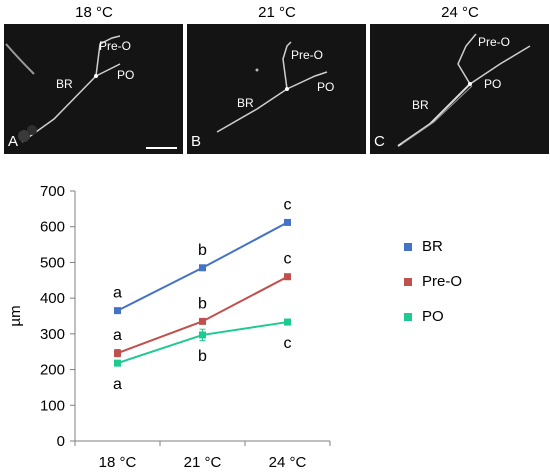 This screenshot has width=550, height=474. Describe the element at coordinates (52, 227) in the screenshot. I see `y-tick-label: 600` at that location.